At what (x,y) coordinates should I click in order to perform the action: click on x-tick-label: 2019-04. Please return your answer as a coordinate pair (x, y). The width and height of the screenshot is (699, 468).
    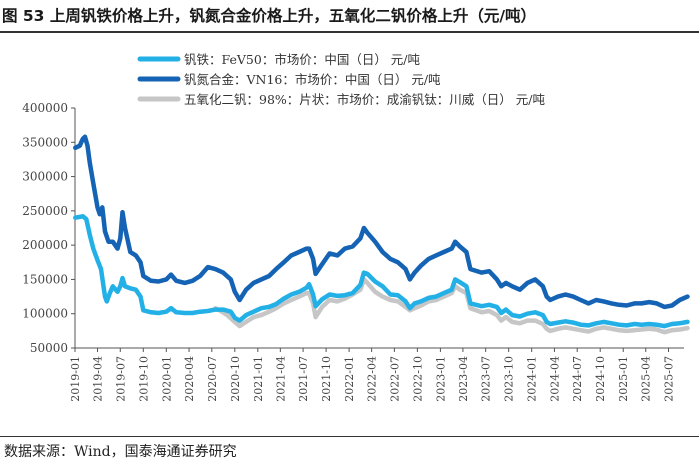
    Looking at the image, I should click on (98, 379).